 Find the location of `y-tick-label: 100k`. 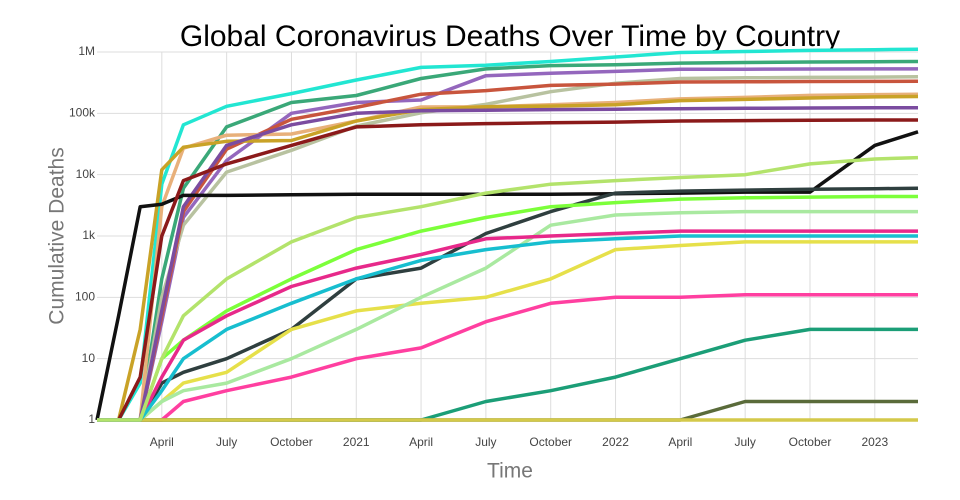

y-tick-label: 100k is located at coordinates (82, 113).